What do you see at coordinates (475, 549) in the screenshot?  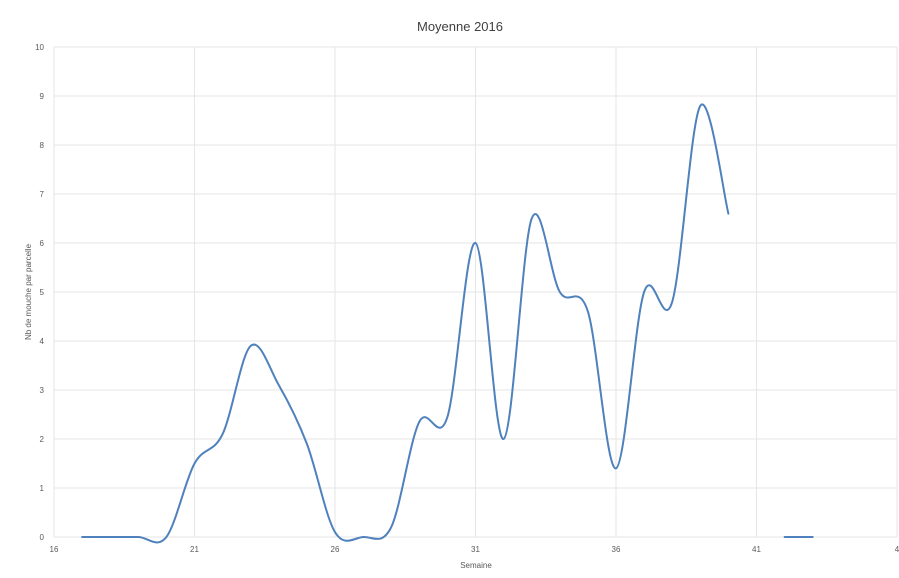 I see `x-tick-label: 31` at bounding box center [475, 549].